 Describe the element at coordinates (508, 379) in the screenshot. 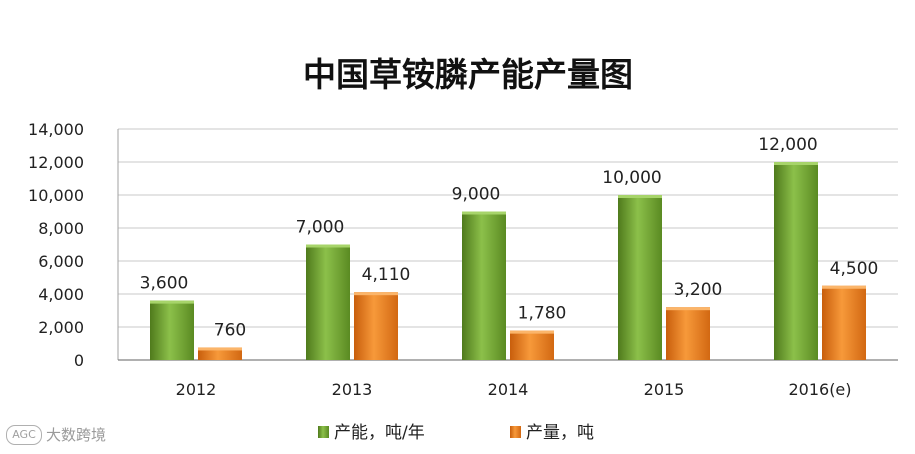

I see `x-axis: 2012 2013 2014 2015 2016(e)` at that location.